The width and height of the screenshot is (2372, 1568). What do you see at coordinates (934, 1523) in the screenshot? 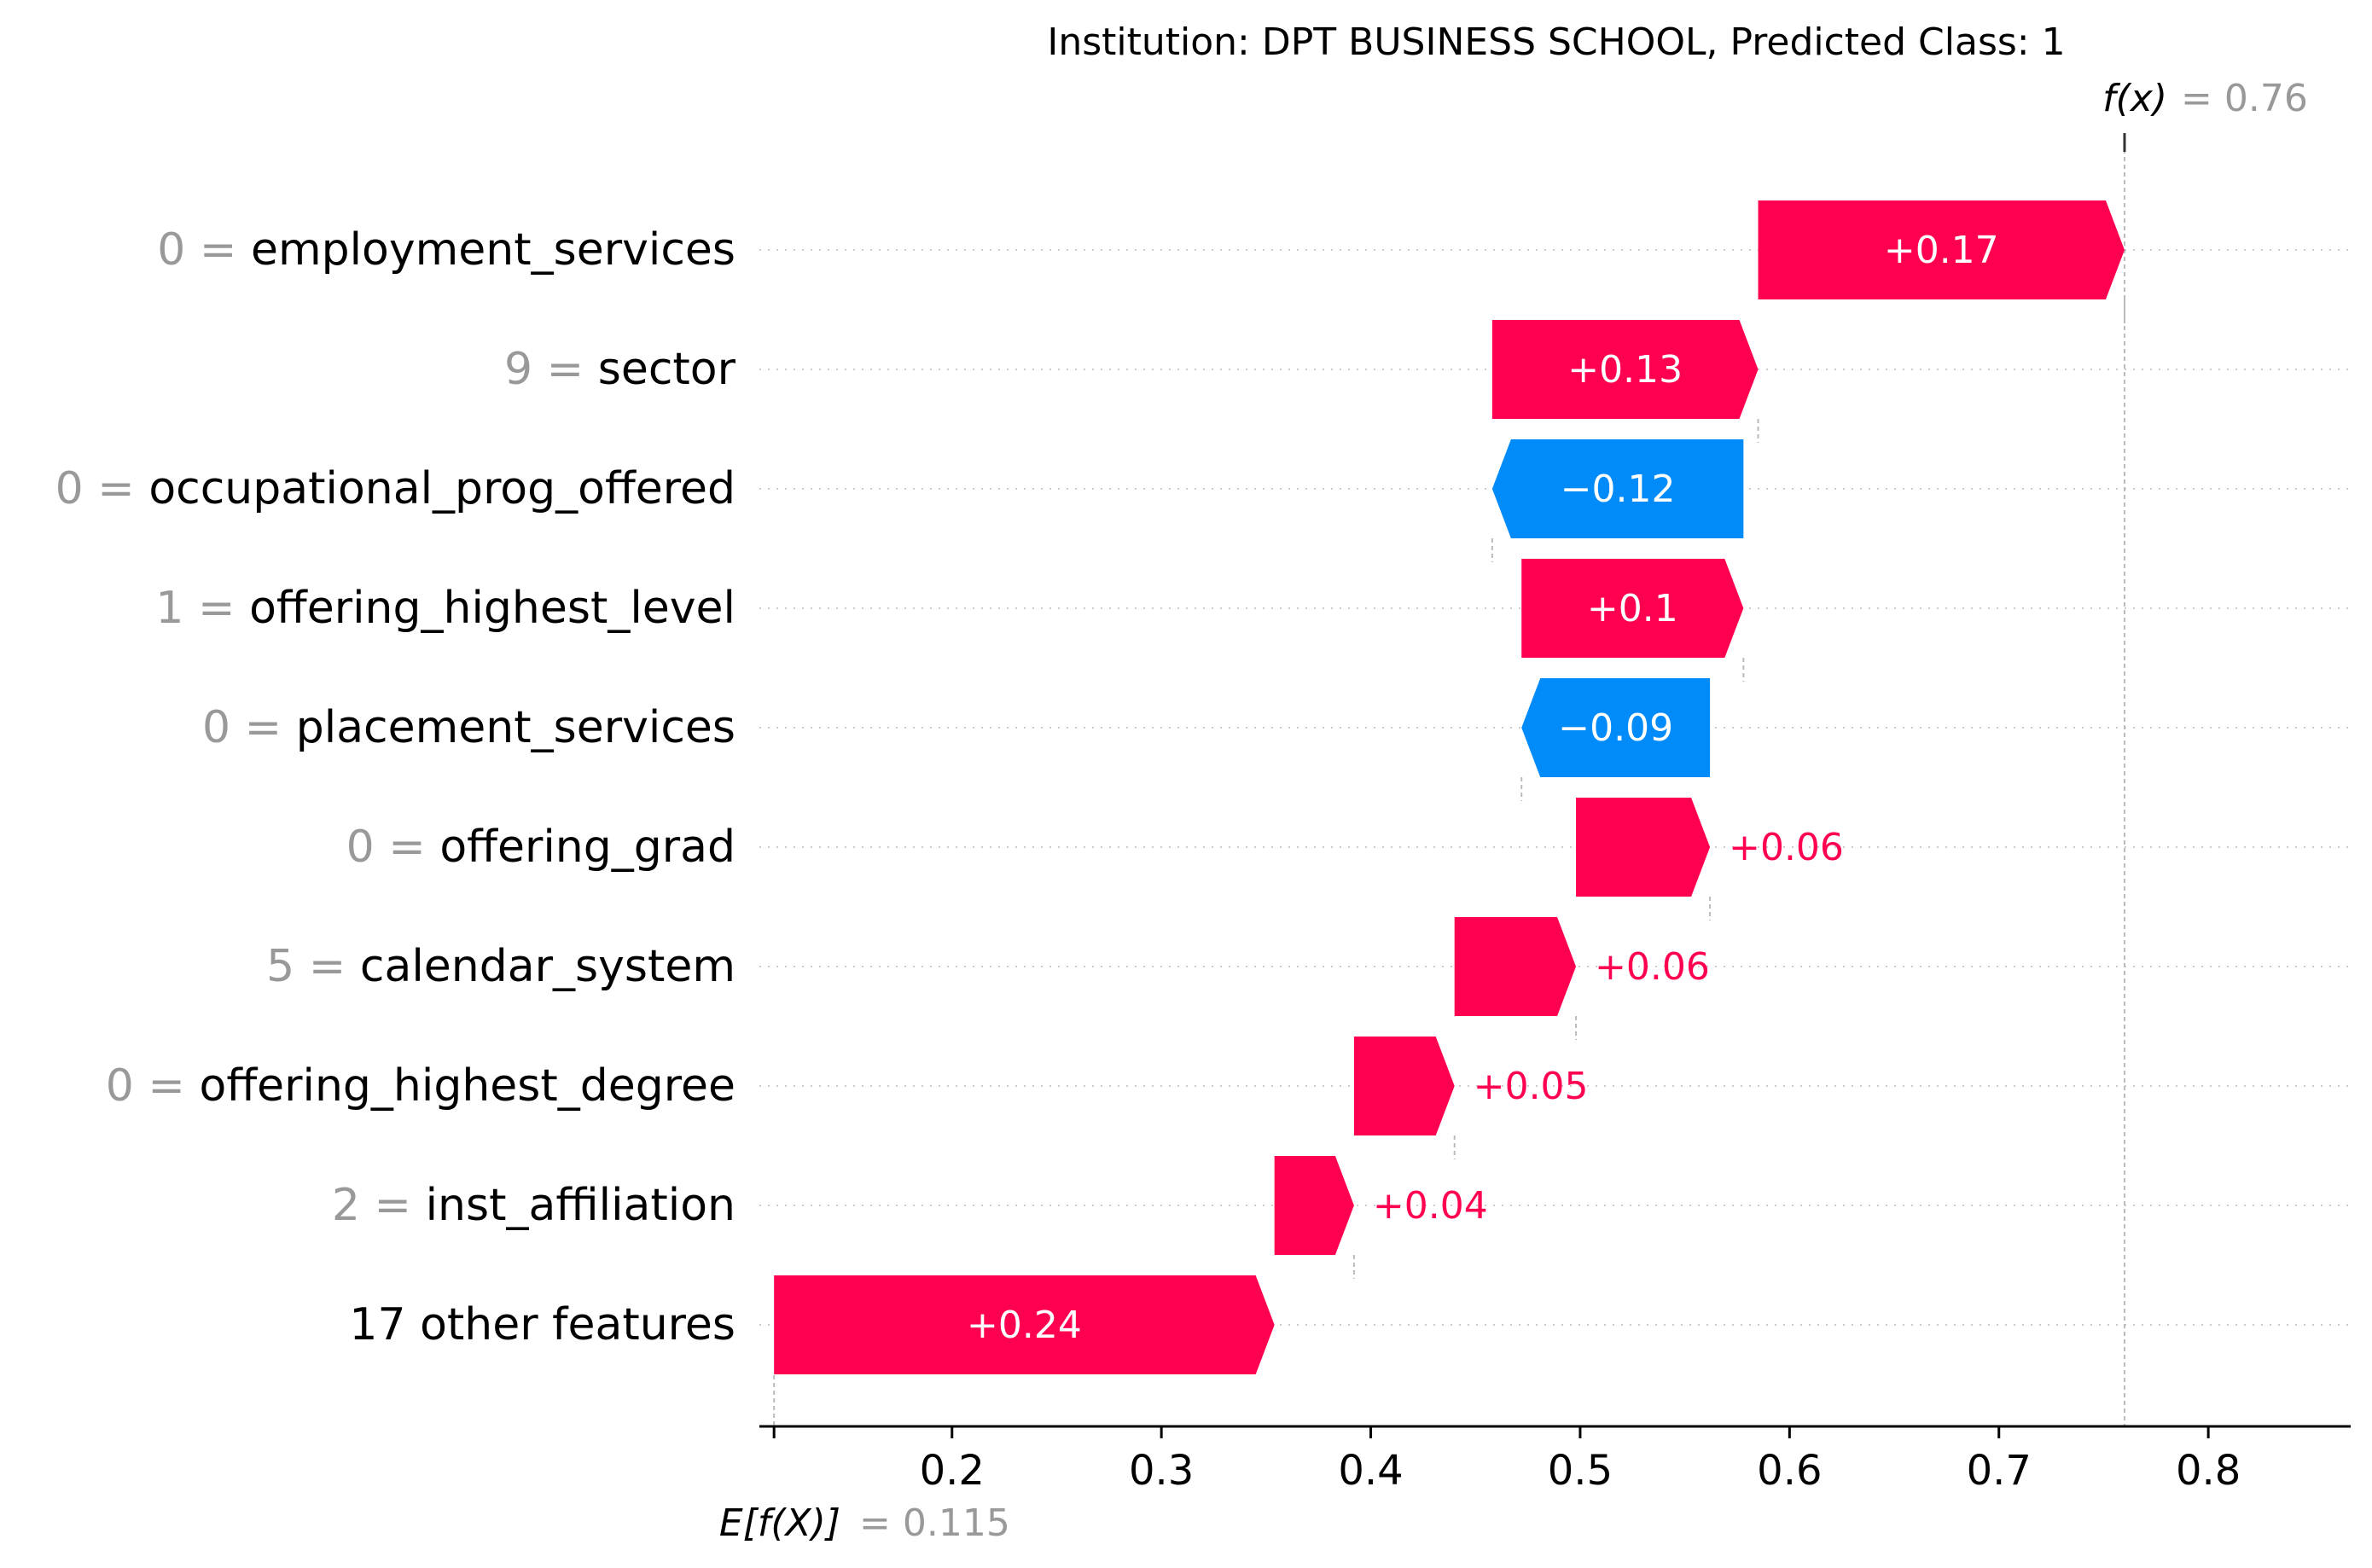
I see `base-value: = 0.115` at bounding box center [934, 1523].